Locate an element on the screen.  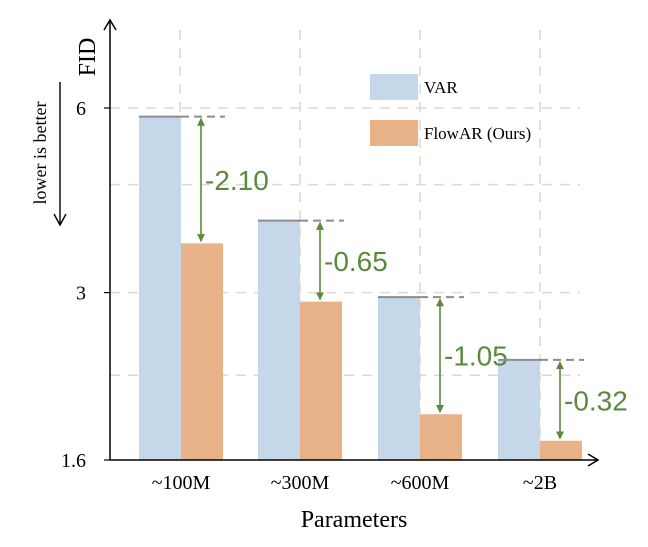
difference-label: -1.05 is located at coordinates (476, 356).